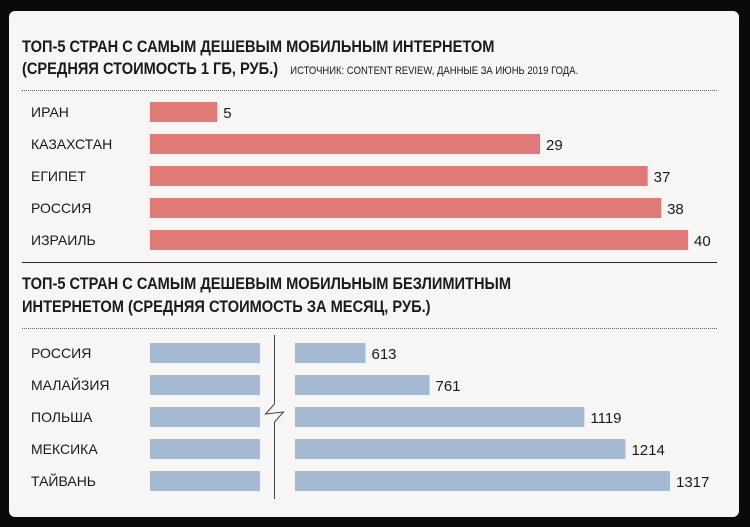 The height and width of the screenshot is (527, 750). Describe the element at coordinates (227, 113) in the screenshot. I see `chart1-value-label: 5` at that location.